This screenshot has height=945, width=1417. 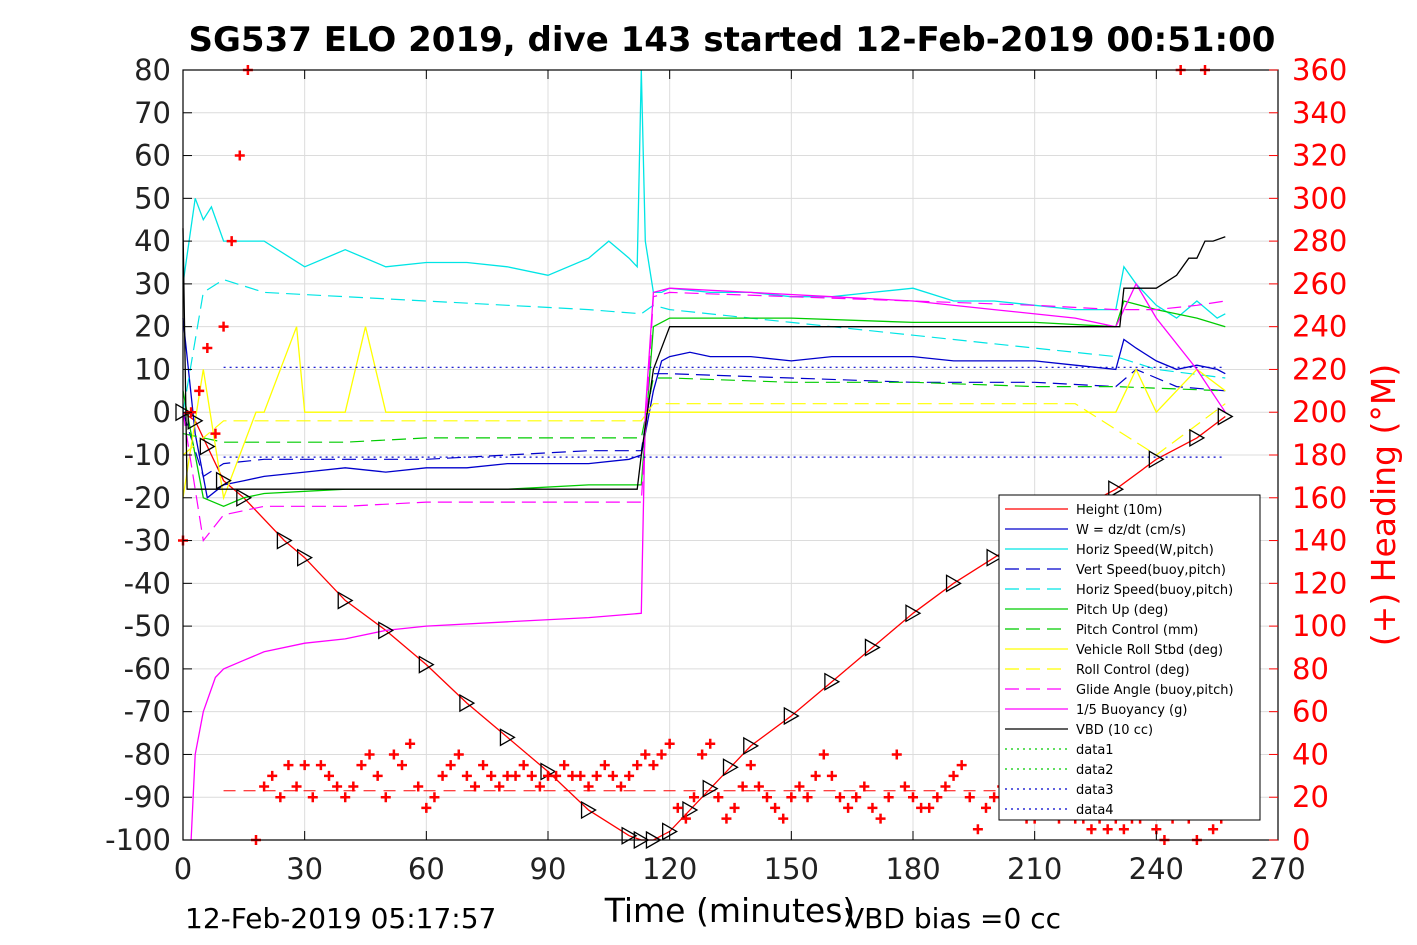 I want to click on y-right-tick-label: 160, so click(x=1319, y=498).